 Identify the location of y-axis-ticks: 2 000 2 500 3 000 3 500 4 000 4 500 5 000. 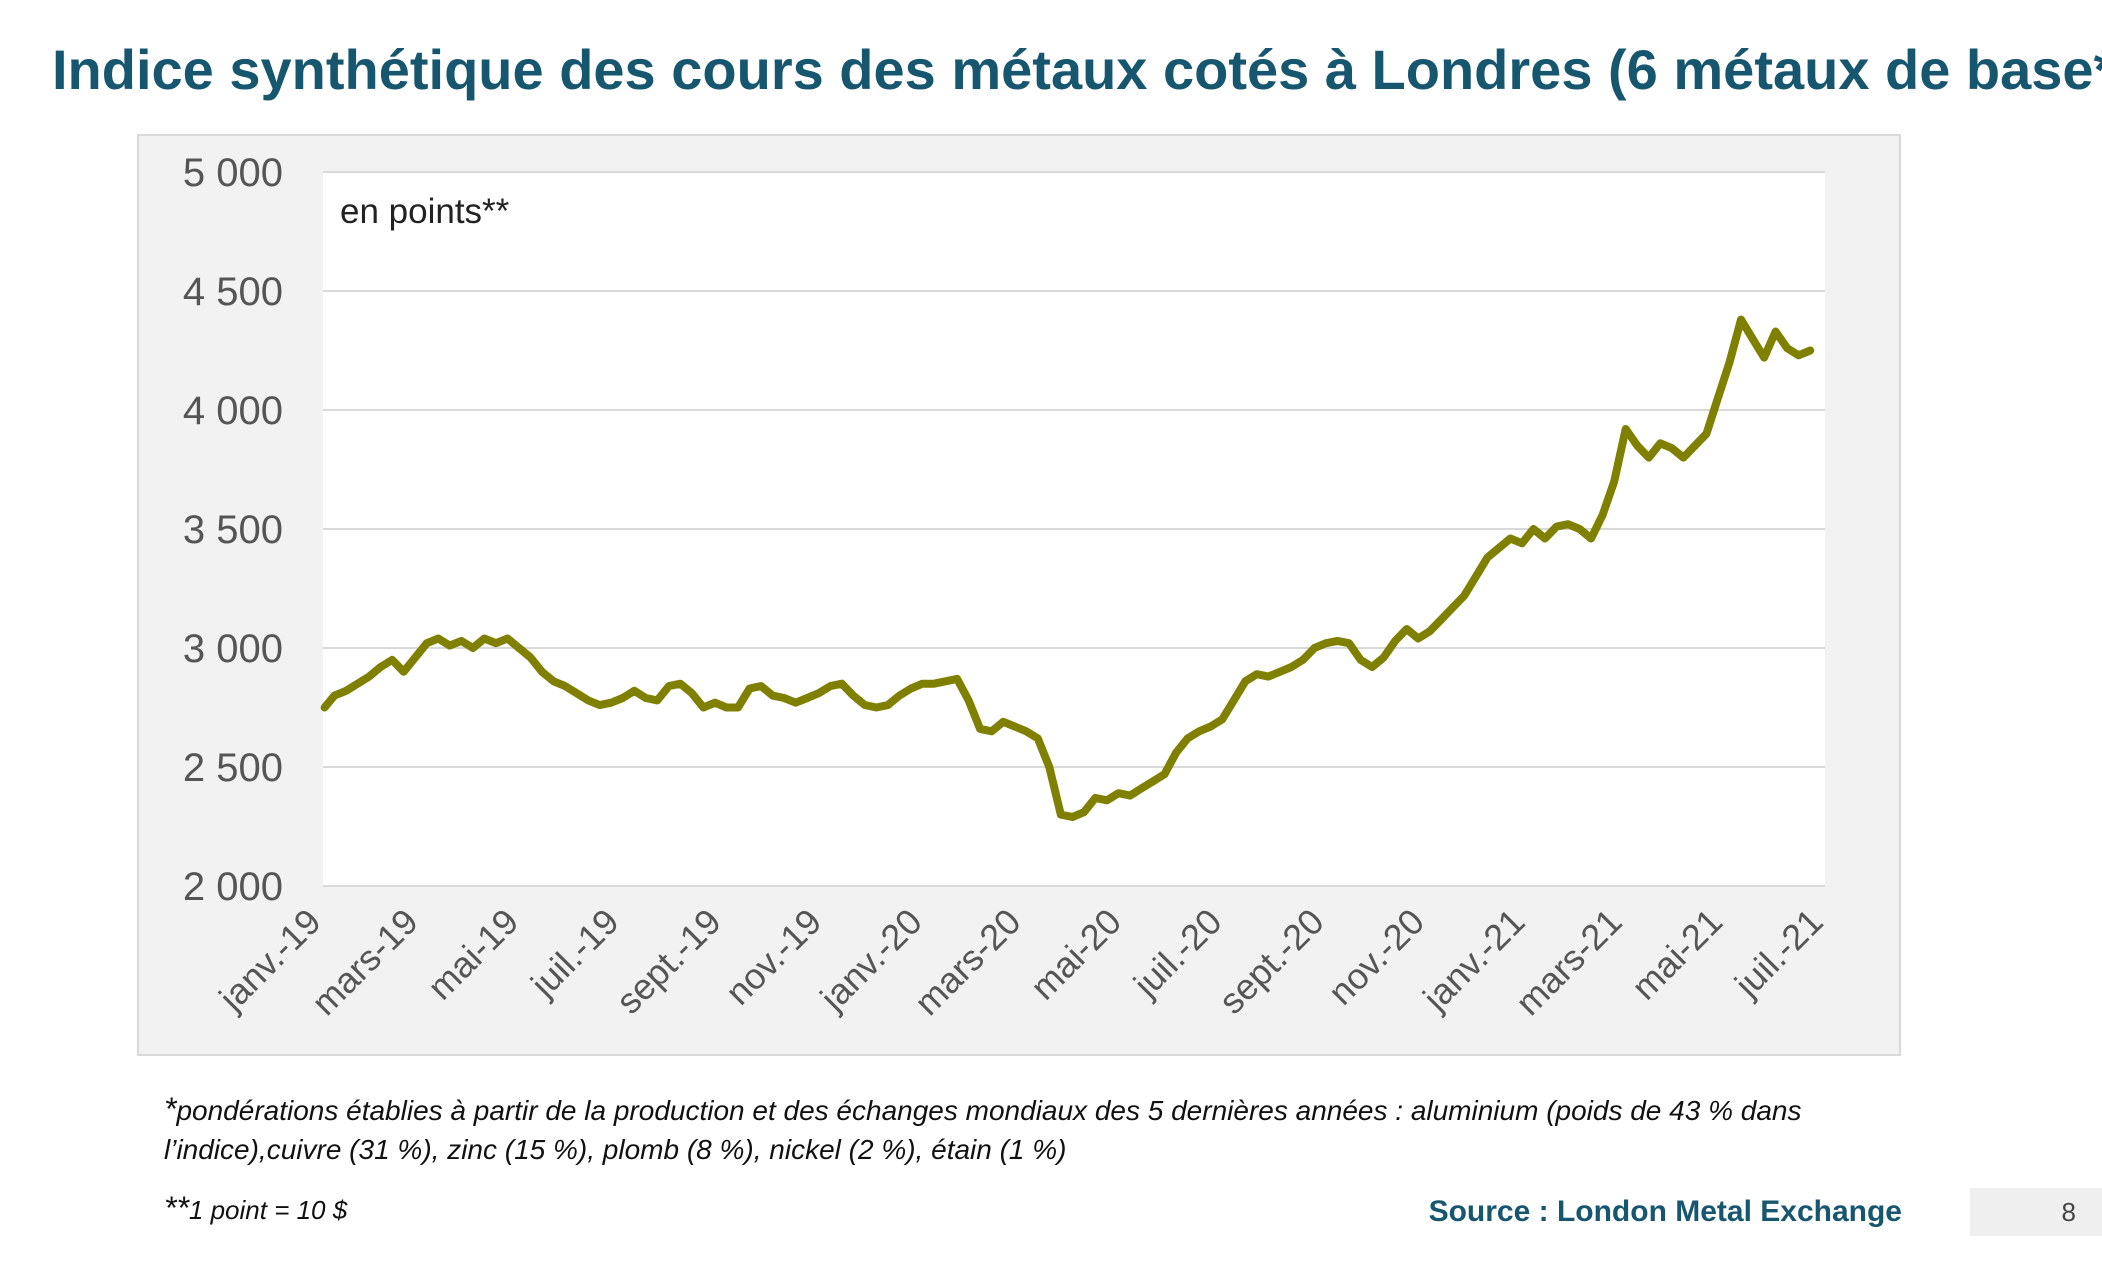
(233, 530).